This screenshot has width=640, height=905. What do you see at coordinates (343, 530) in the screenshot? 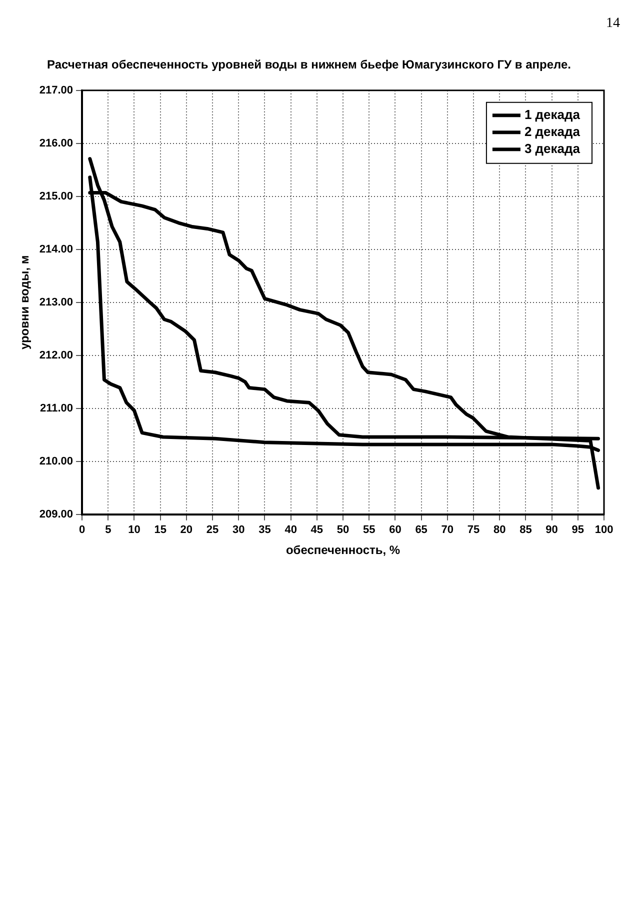
I see `x-tick-label: 50` at bounding box center [343, 530].